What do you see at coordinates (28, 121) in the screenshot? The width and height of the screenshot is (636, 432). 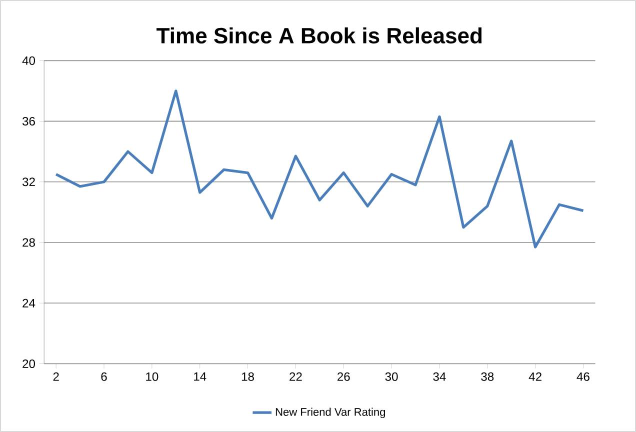 I see `y-tick-label: 36` at bounding box center [28, 121].